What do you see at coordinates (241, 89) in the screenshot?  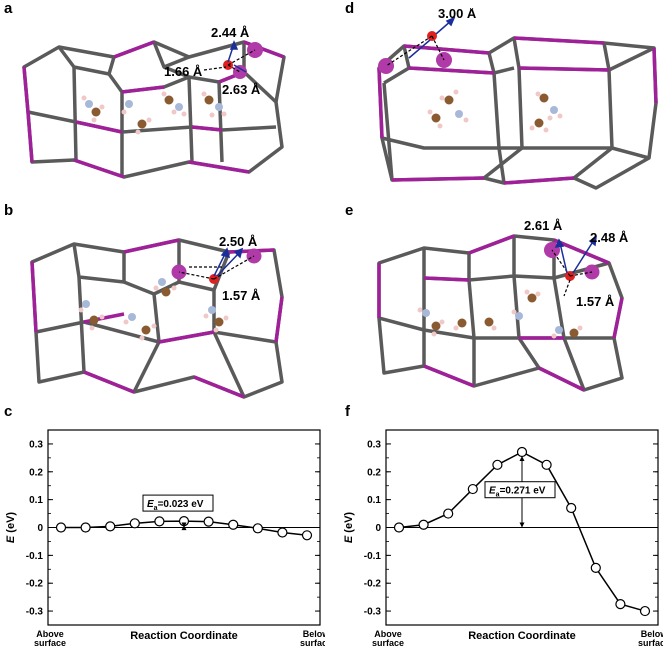 I see `distance-label: 2.63 Å` at bounding box center [241, 89].